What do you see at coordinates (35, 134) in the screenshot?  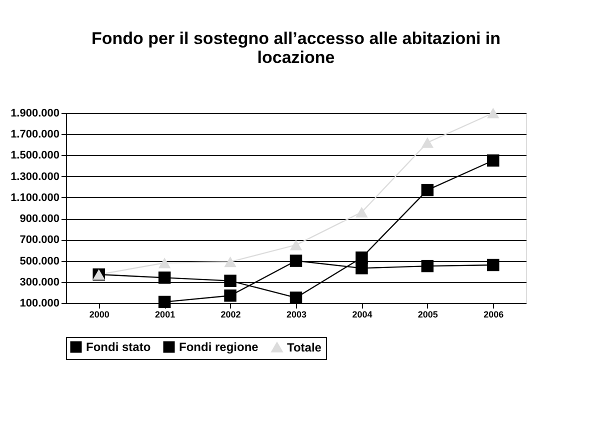 I see `y-tick-label: 1.700.000` at bounding box center [35, 134].